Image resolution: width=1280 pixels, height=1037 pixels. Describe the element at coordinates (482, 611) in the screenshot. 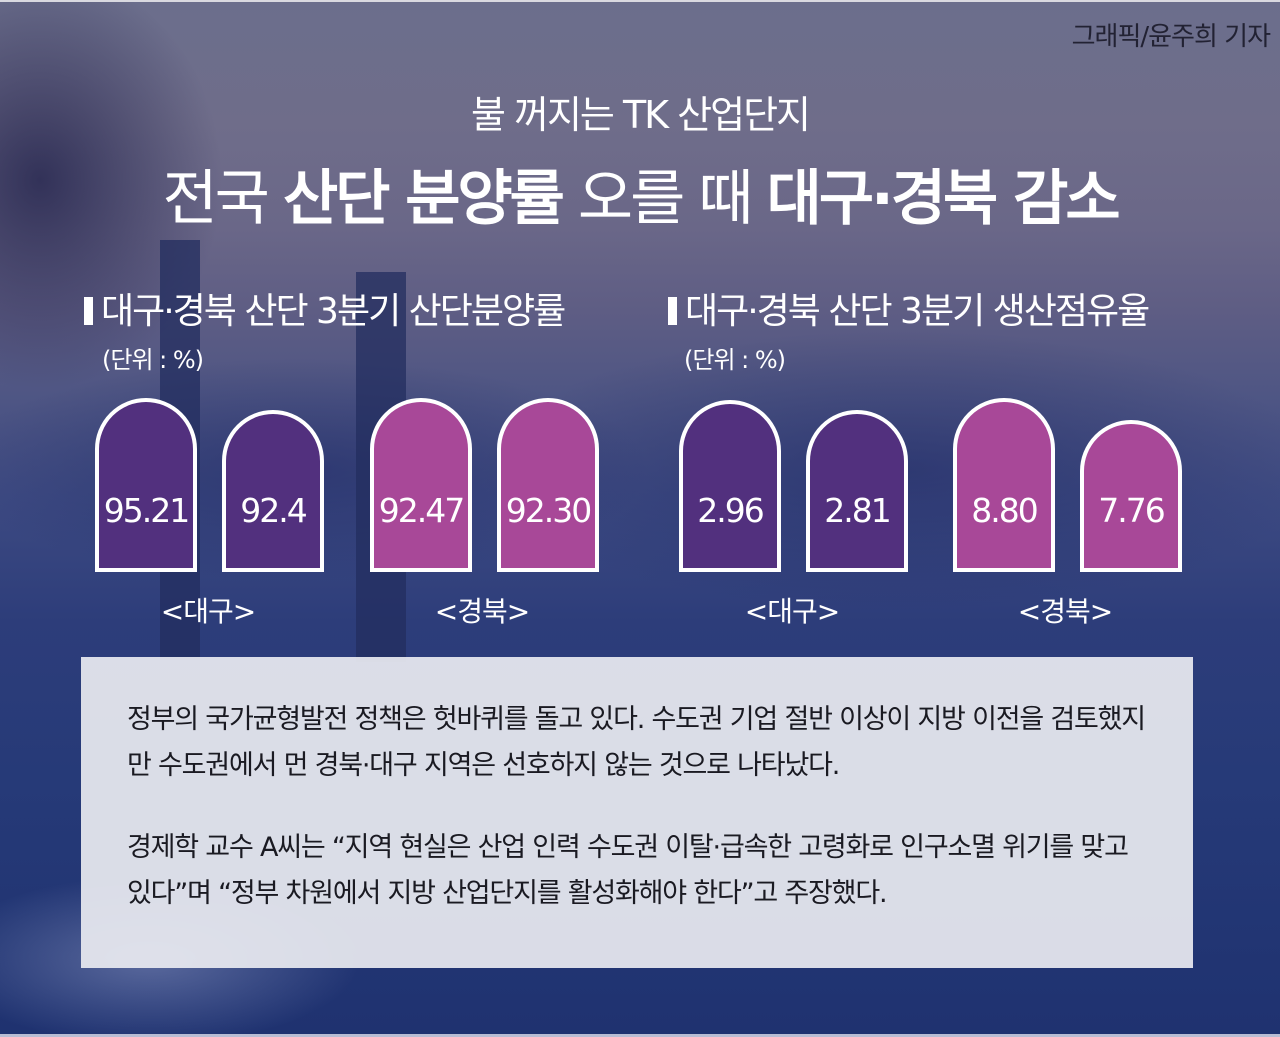

I see `chart-1-group-label-gyeongbuk: <경북>` at that location.